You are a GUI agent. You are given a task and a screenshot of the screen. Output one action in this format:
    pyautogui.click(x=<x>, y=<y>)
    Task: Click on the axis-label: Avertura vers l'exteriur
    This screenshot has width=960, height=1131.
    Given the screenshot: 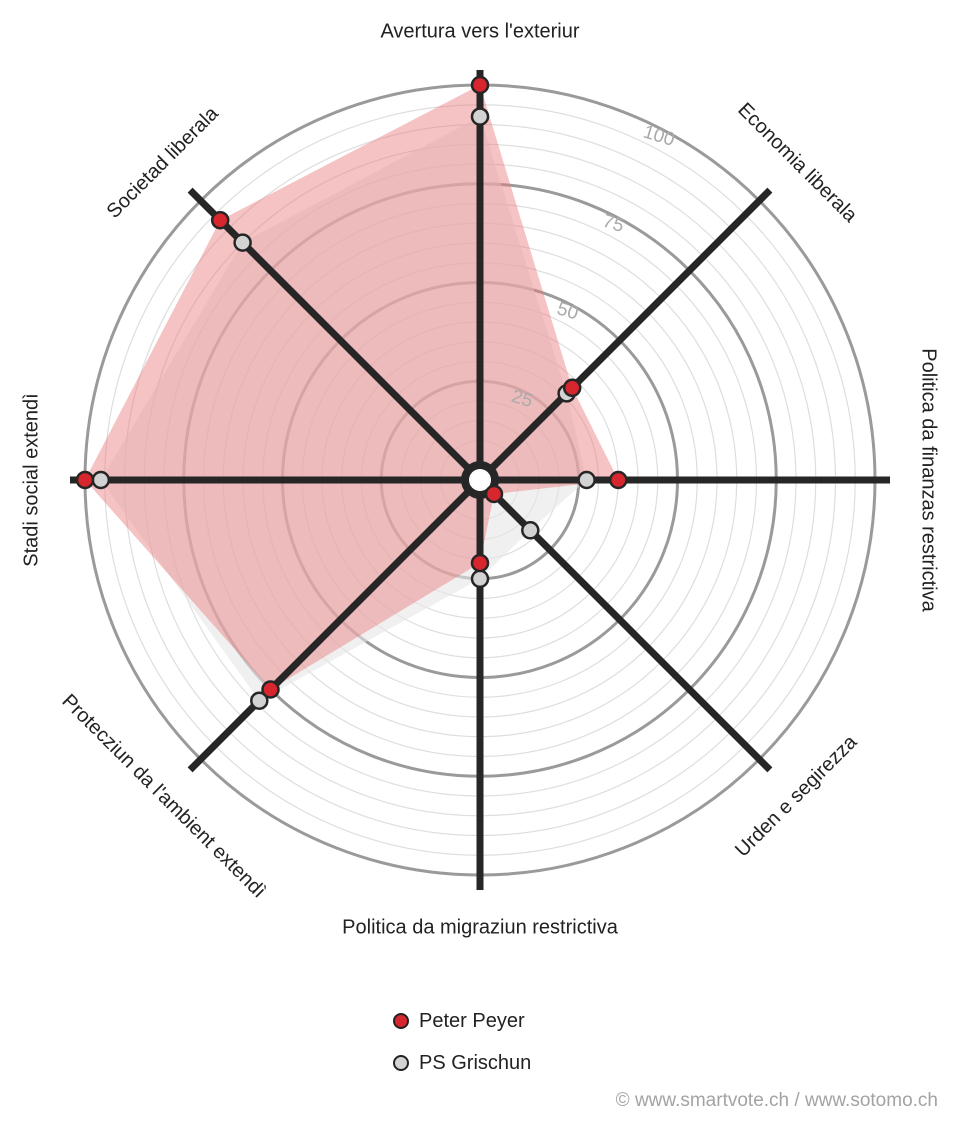 What is the action you would take?
    pyautogui.click(x=479, y=31)
    